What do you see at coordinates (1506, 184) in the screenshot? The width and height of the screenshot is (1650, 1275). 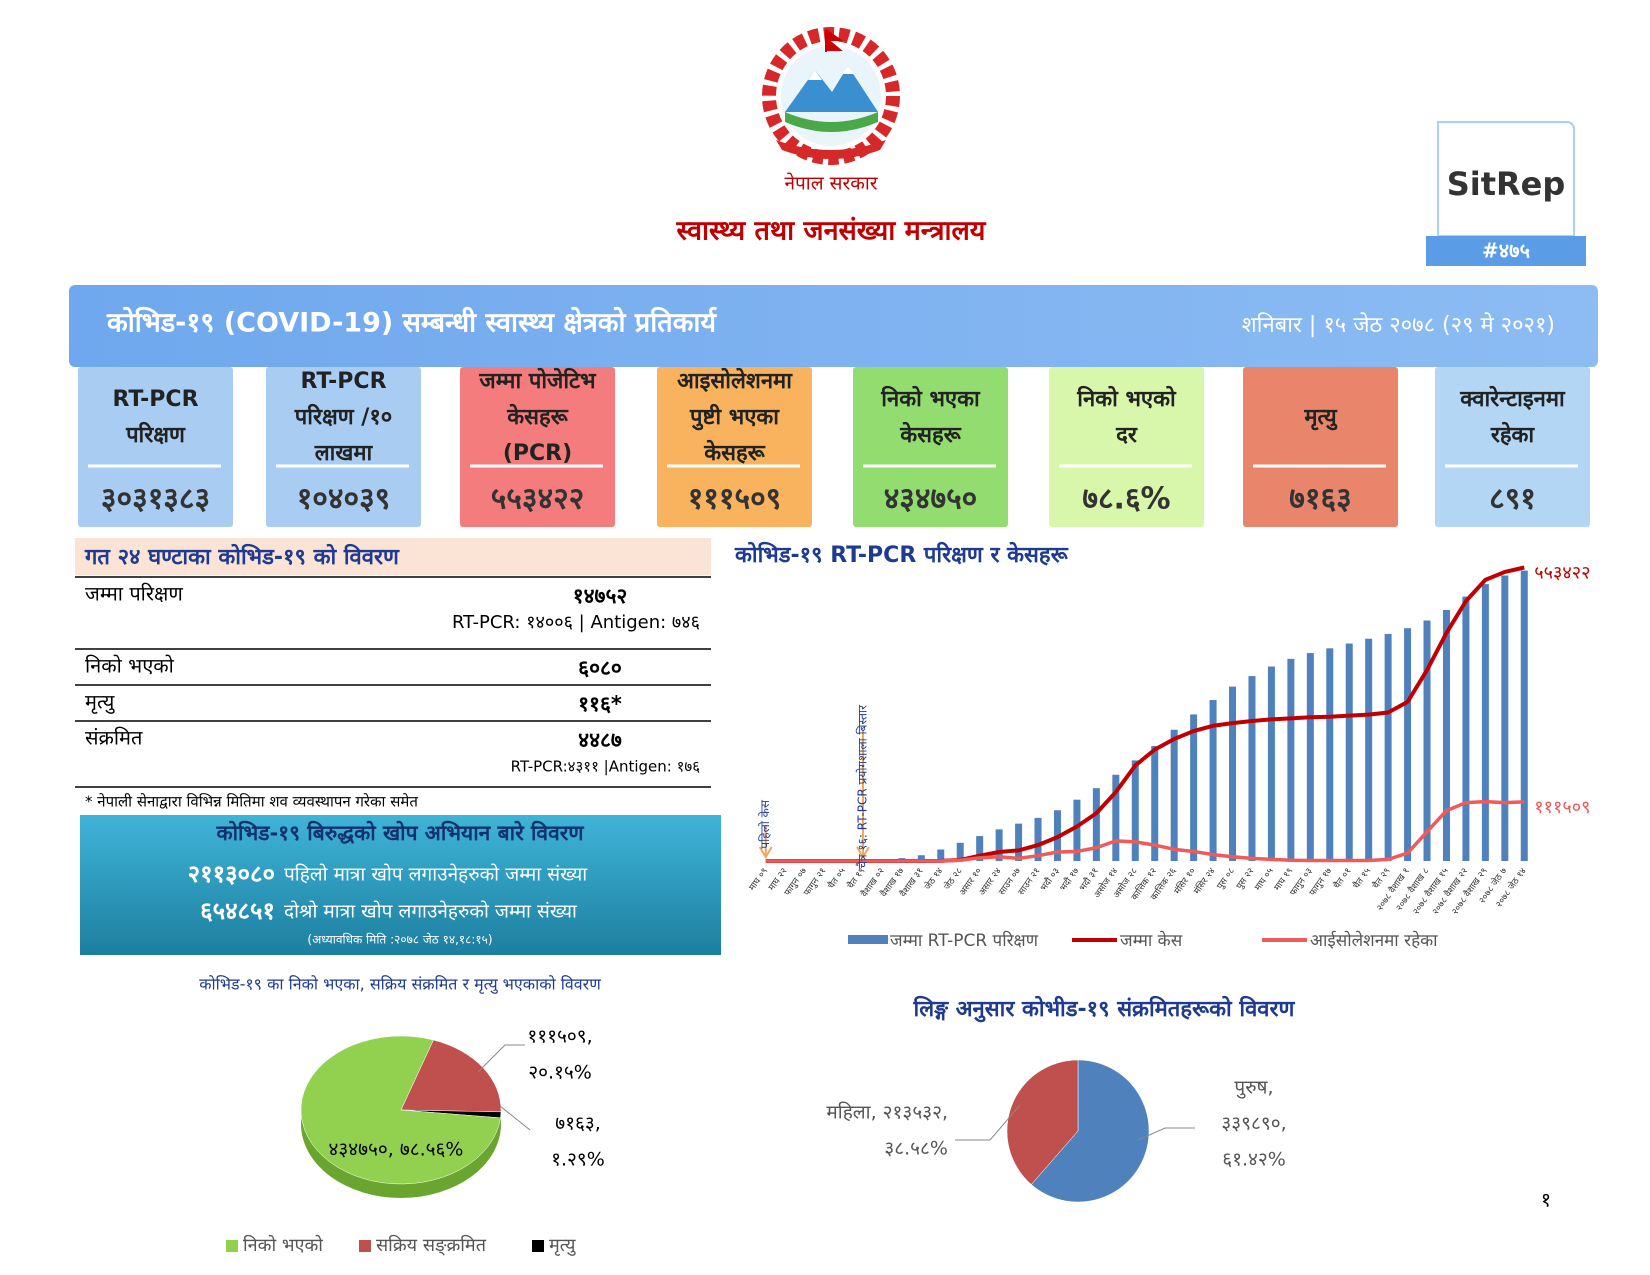 I see `badge: SitRep` at bounding box center [1506, 184].